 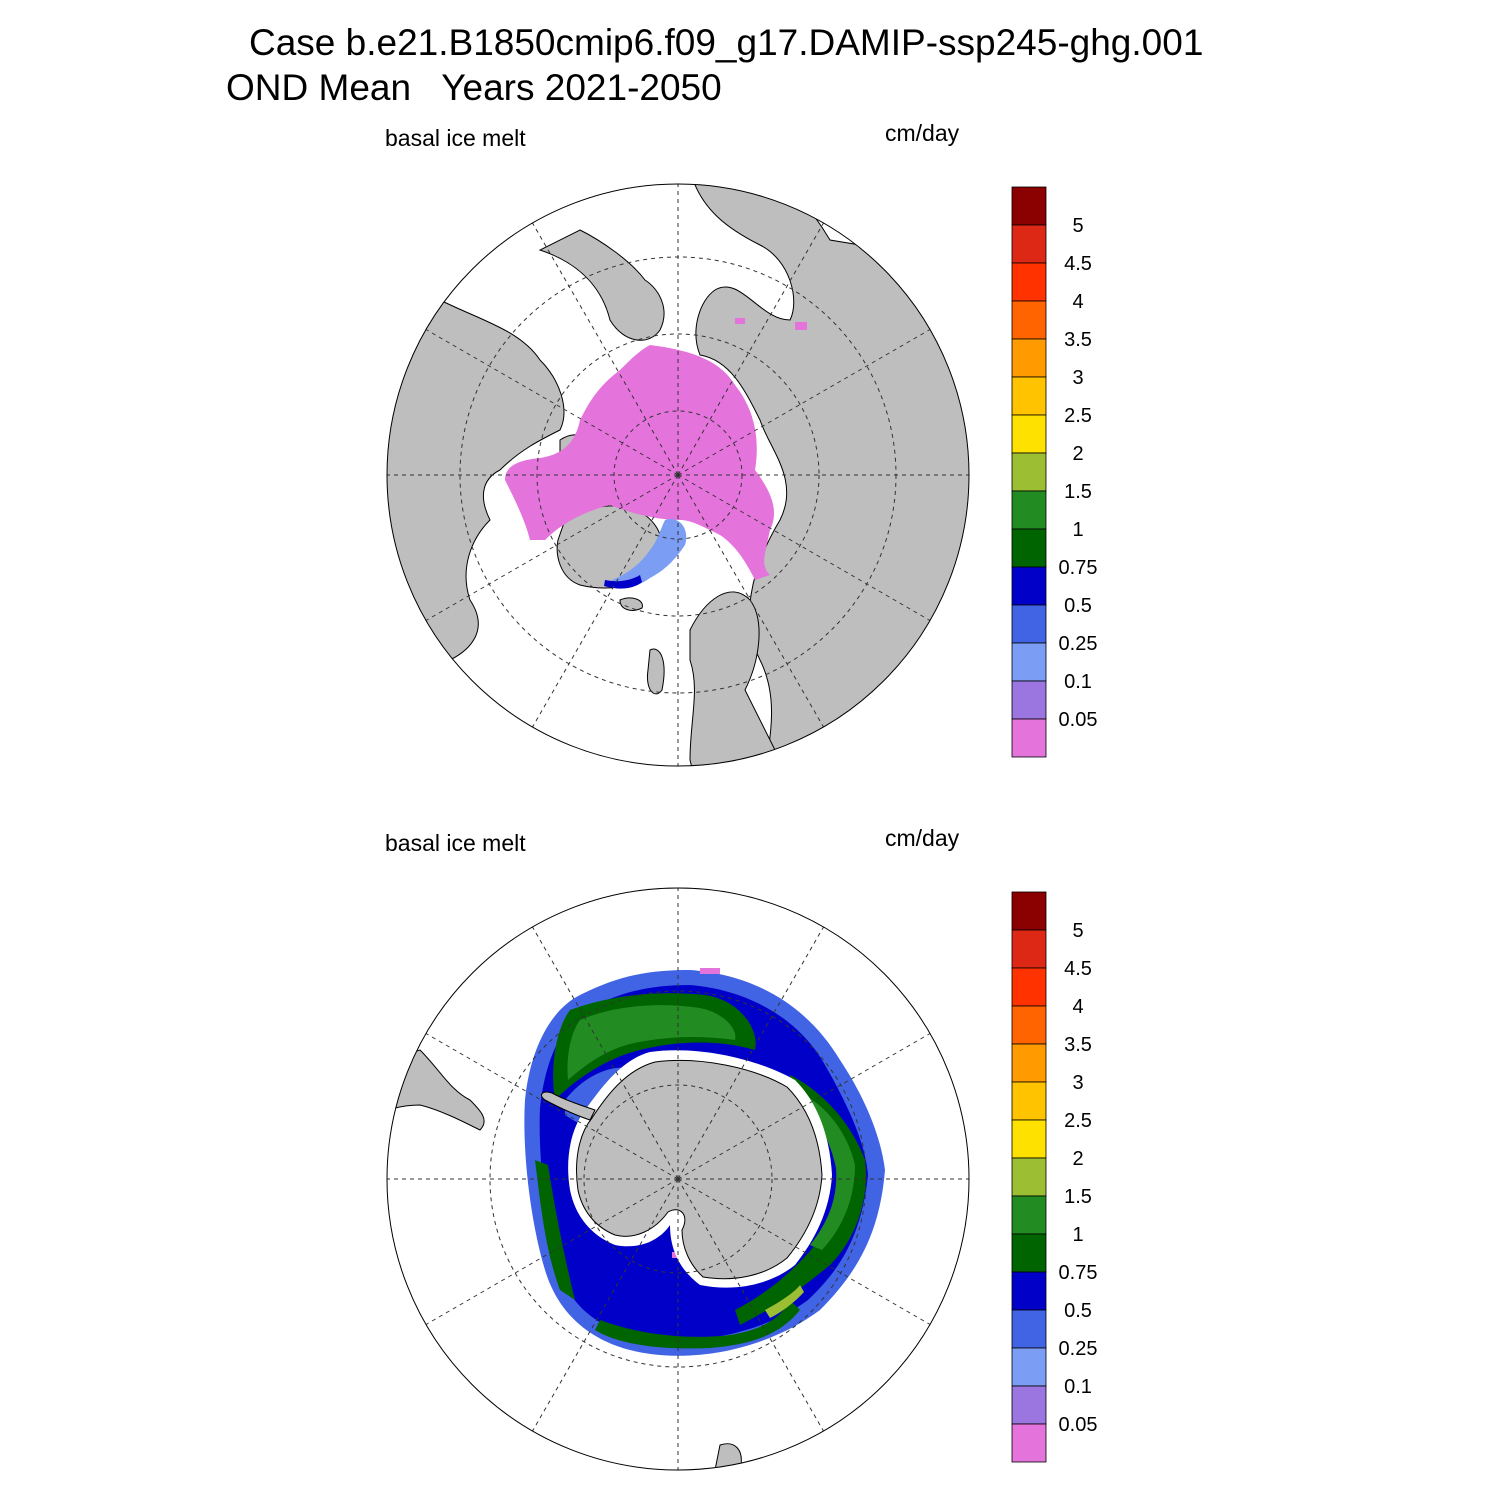 I want to click on figure-title-line2: OND Mean Years 2021-2050, so click(x=474, y=87).